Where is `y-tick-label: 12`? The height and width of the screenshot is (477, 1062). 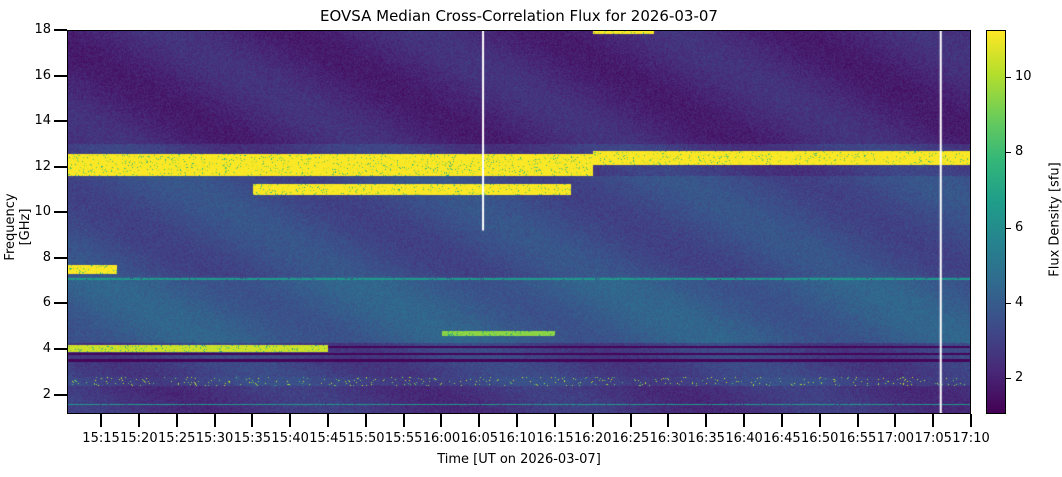
y-tick-label: 12 is located at coordinates (42, 166).